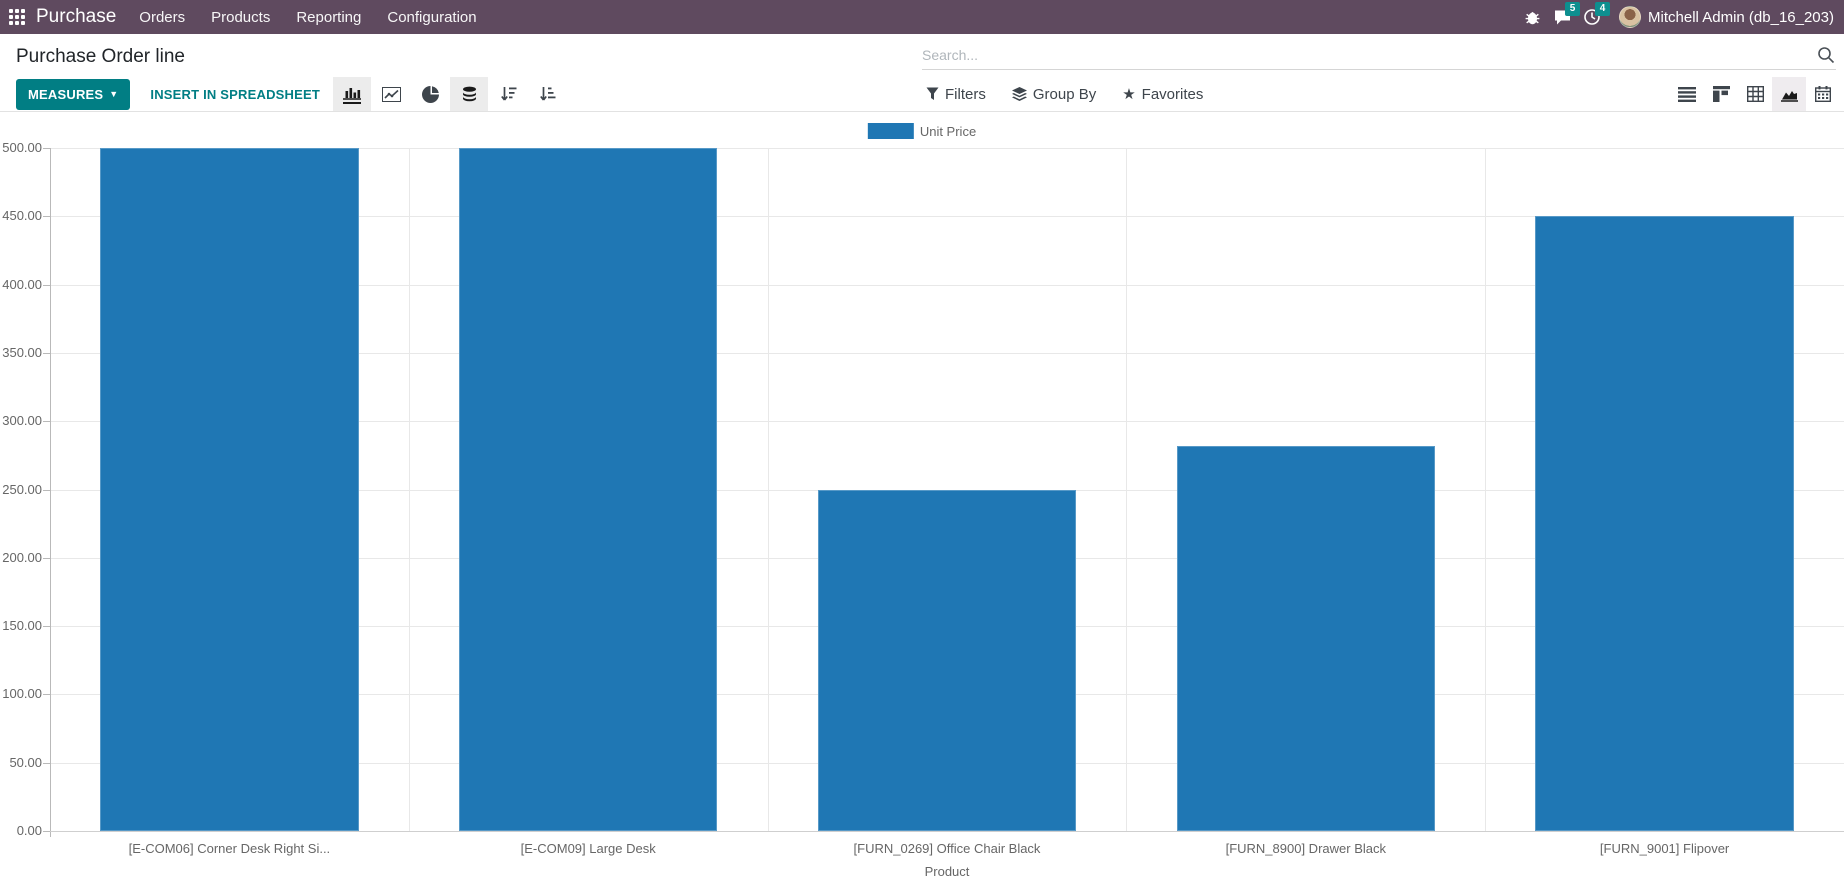  What do you see at coordinates (1603, 9) in the screenshot?
I see `activities-badge: 4` at bounding box center [1603, 9].